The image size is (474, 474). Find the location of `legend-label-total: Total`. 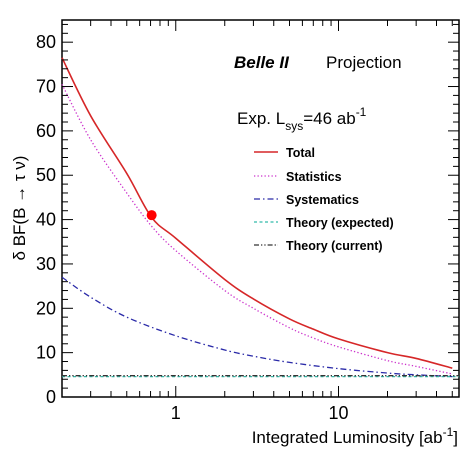

legend-label-total: Total is located at coordinates (300, 153).